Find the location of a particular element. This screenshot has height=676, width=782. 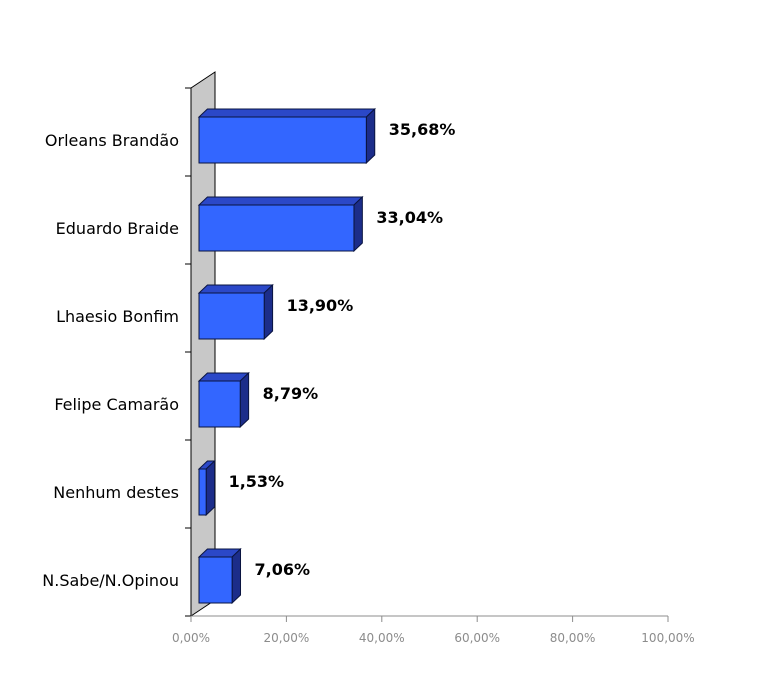

x-tick-label: 0,00% is located at coordinates (191, 638).